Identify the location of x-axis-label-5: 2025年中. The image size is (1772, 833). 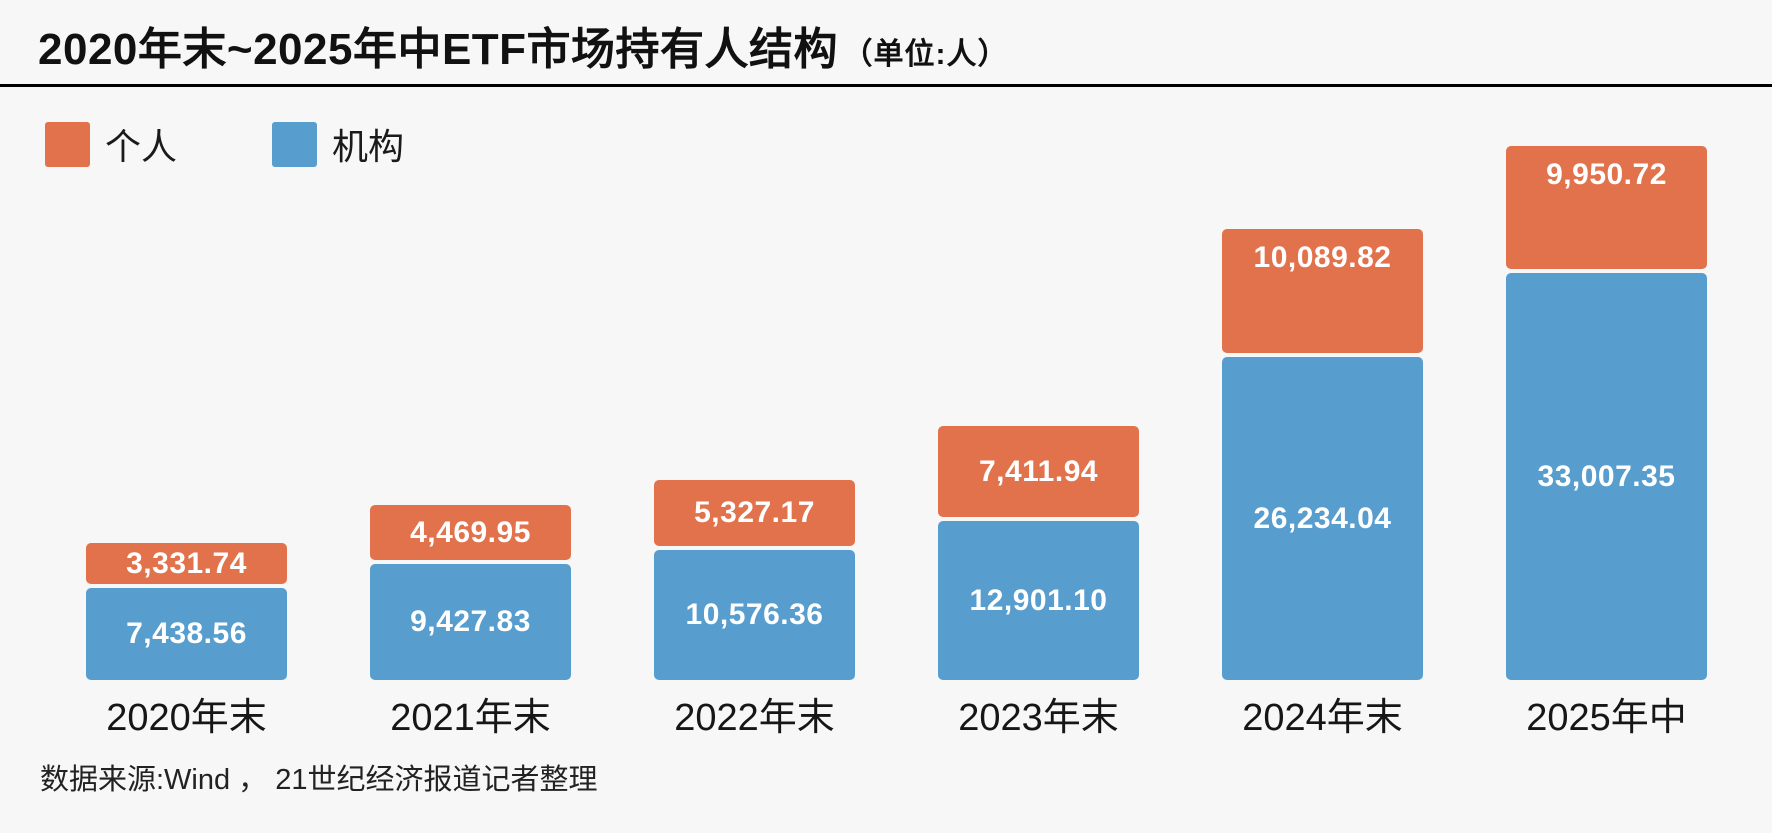
(1606, 718).